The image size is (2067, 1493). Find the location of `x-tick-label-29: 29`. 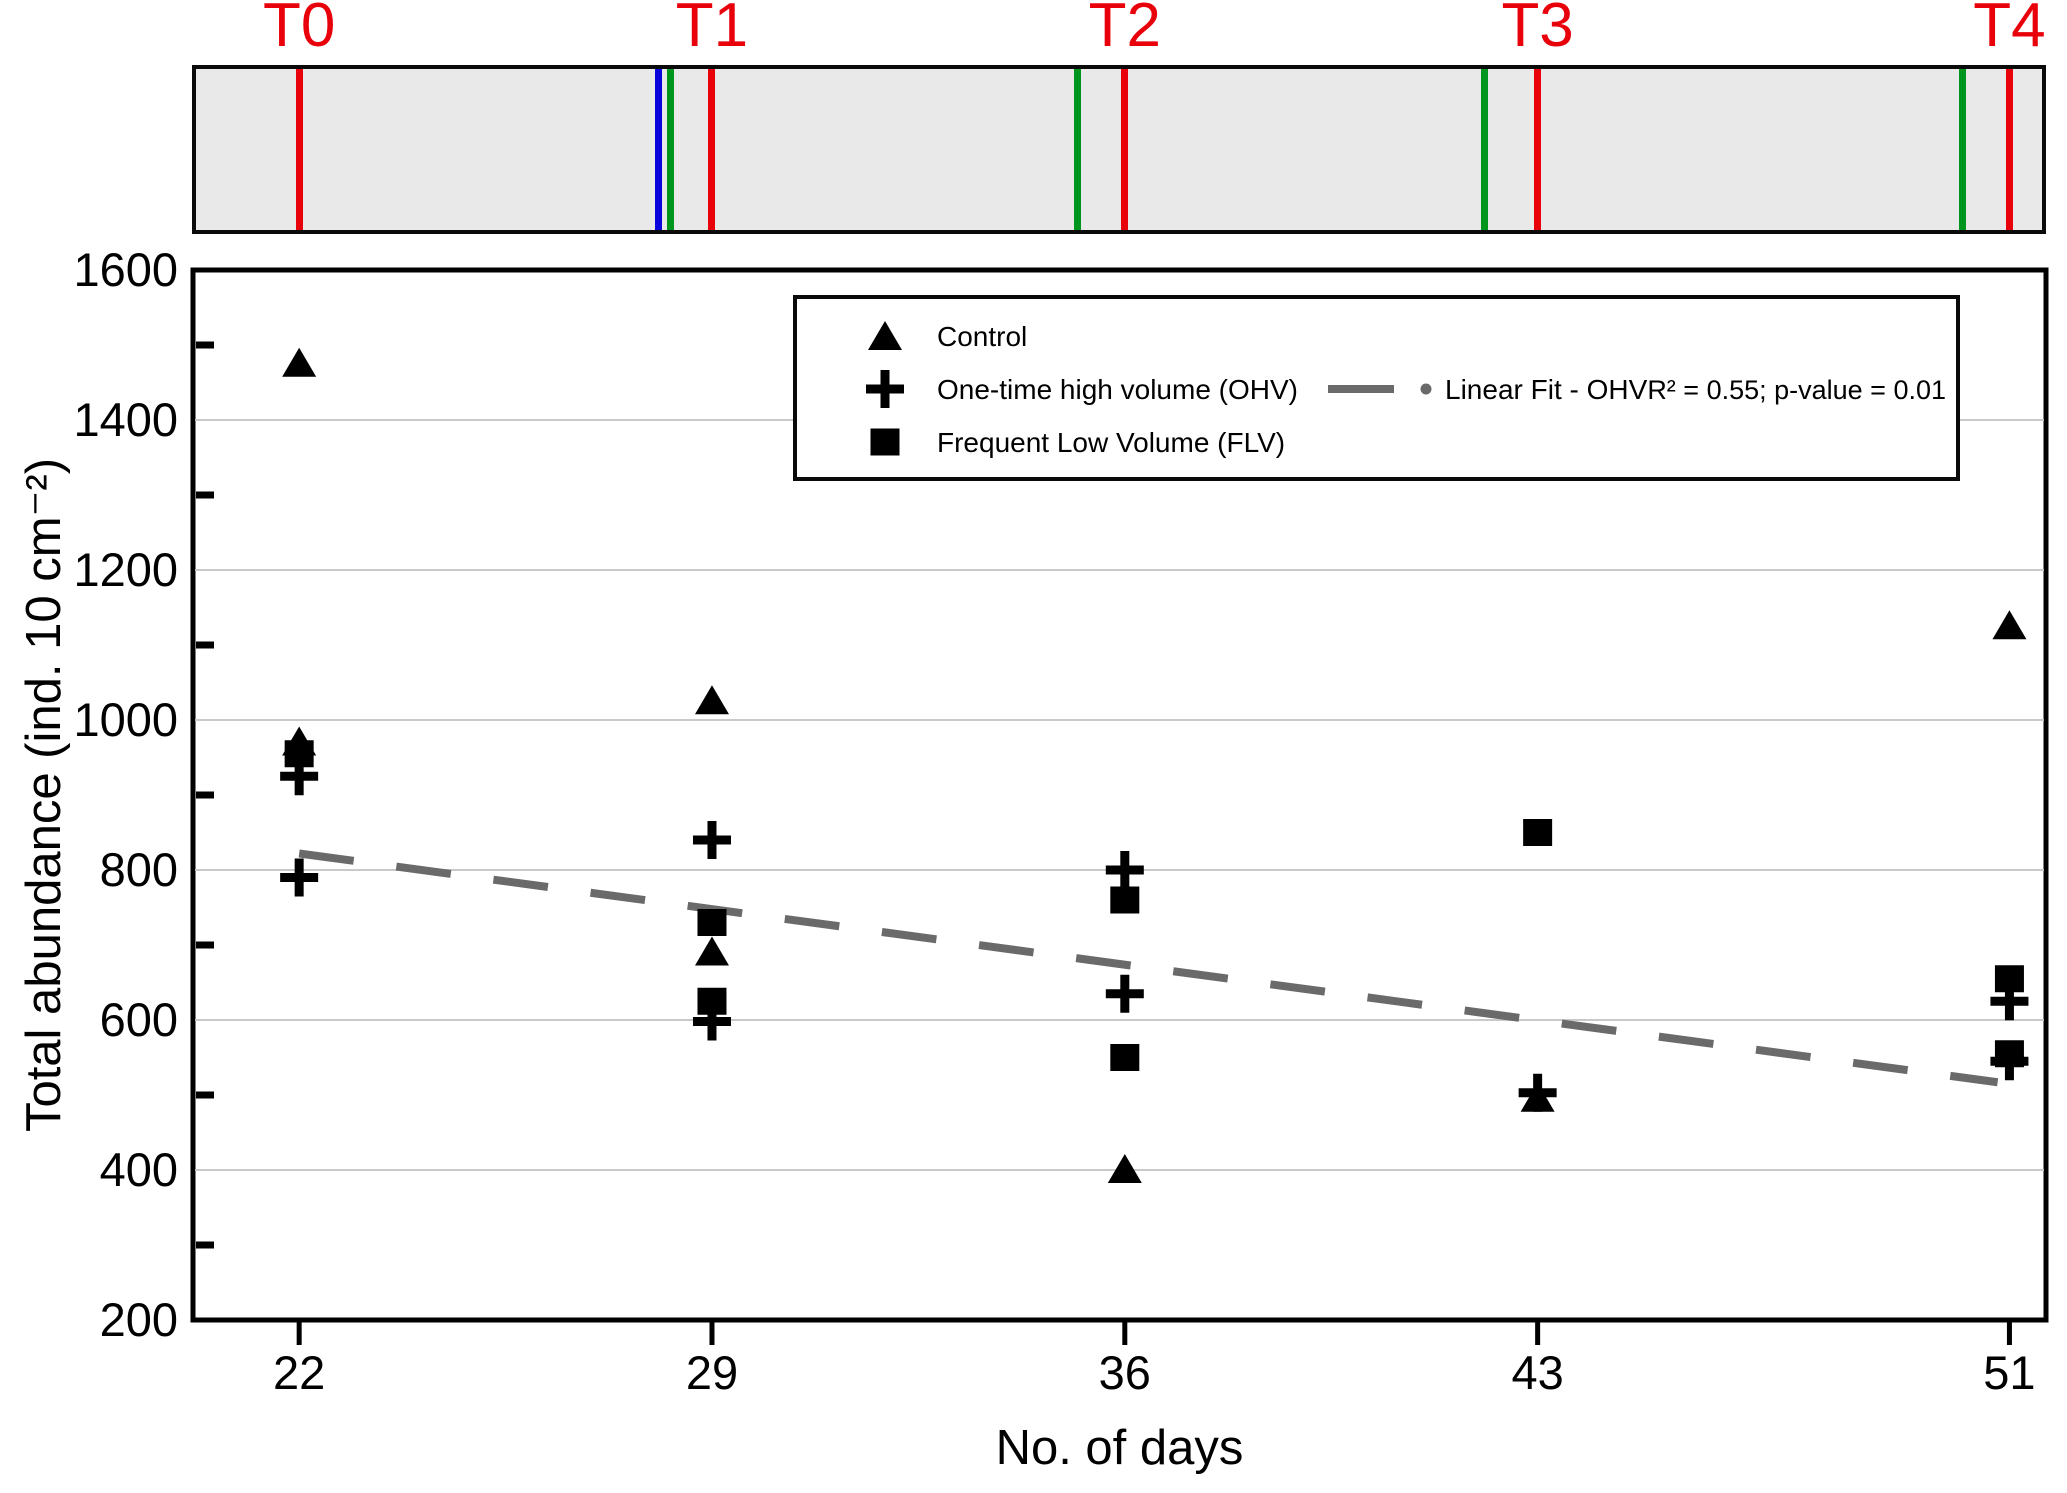

x-tick-label-29: 29 is located at coordinates (712, 1372).